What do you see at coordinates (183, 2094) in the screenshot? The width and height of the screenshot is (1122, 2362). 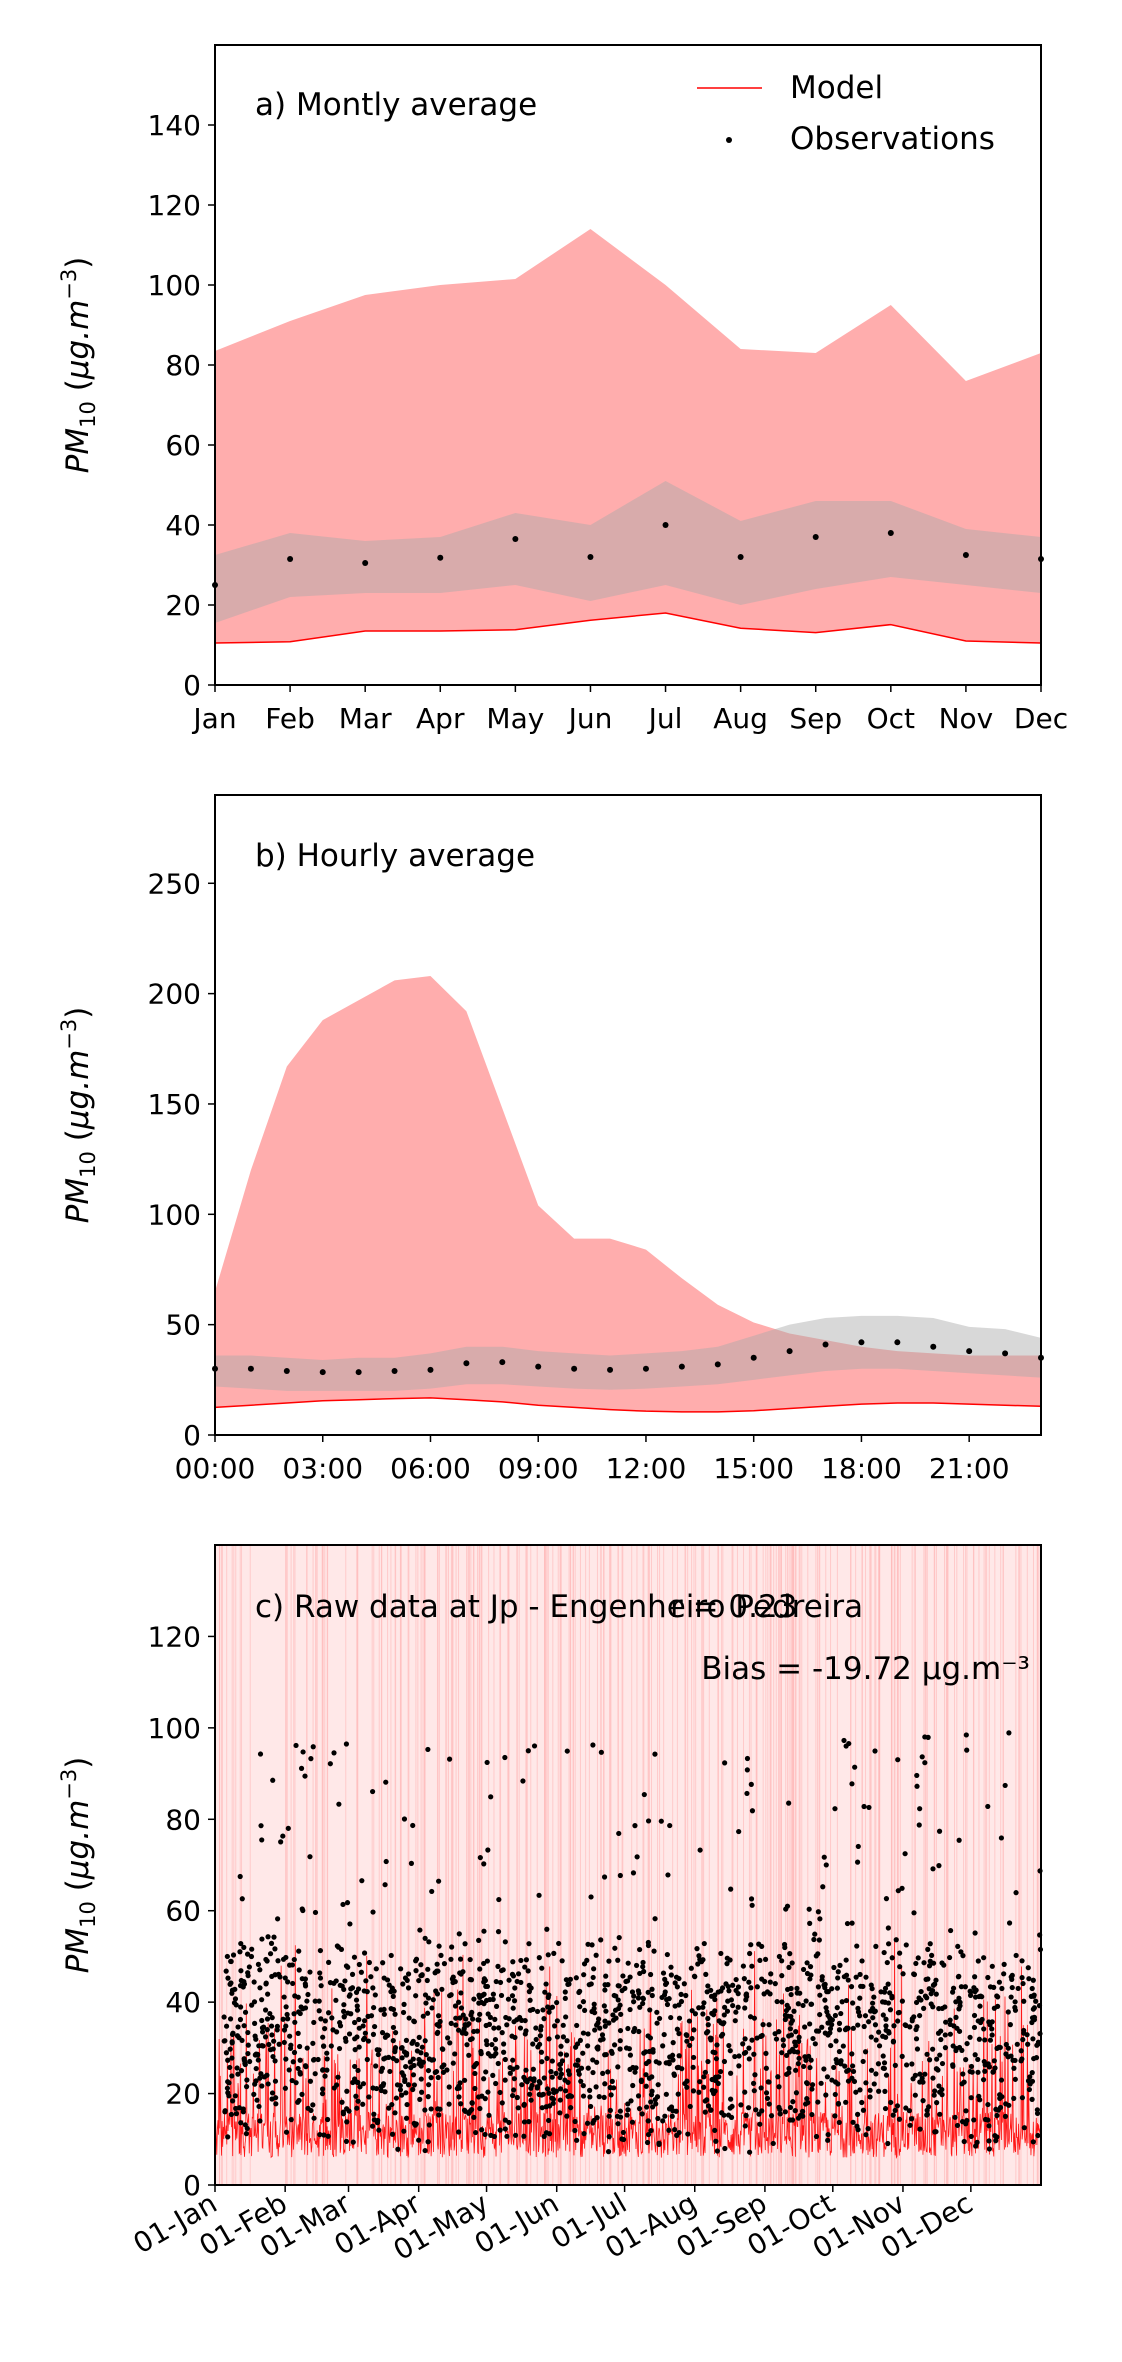 I see `y-tick-label: 20` at bounding box center [183, 2094].